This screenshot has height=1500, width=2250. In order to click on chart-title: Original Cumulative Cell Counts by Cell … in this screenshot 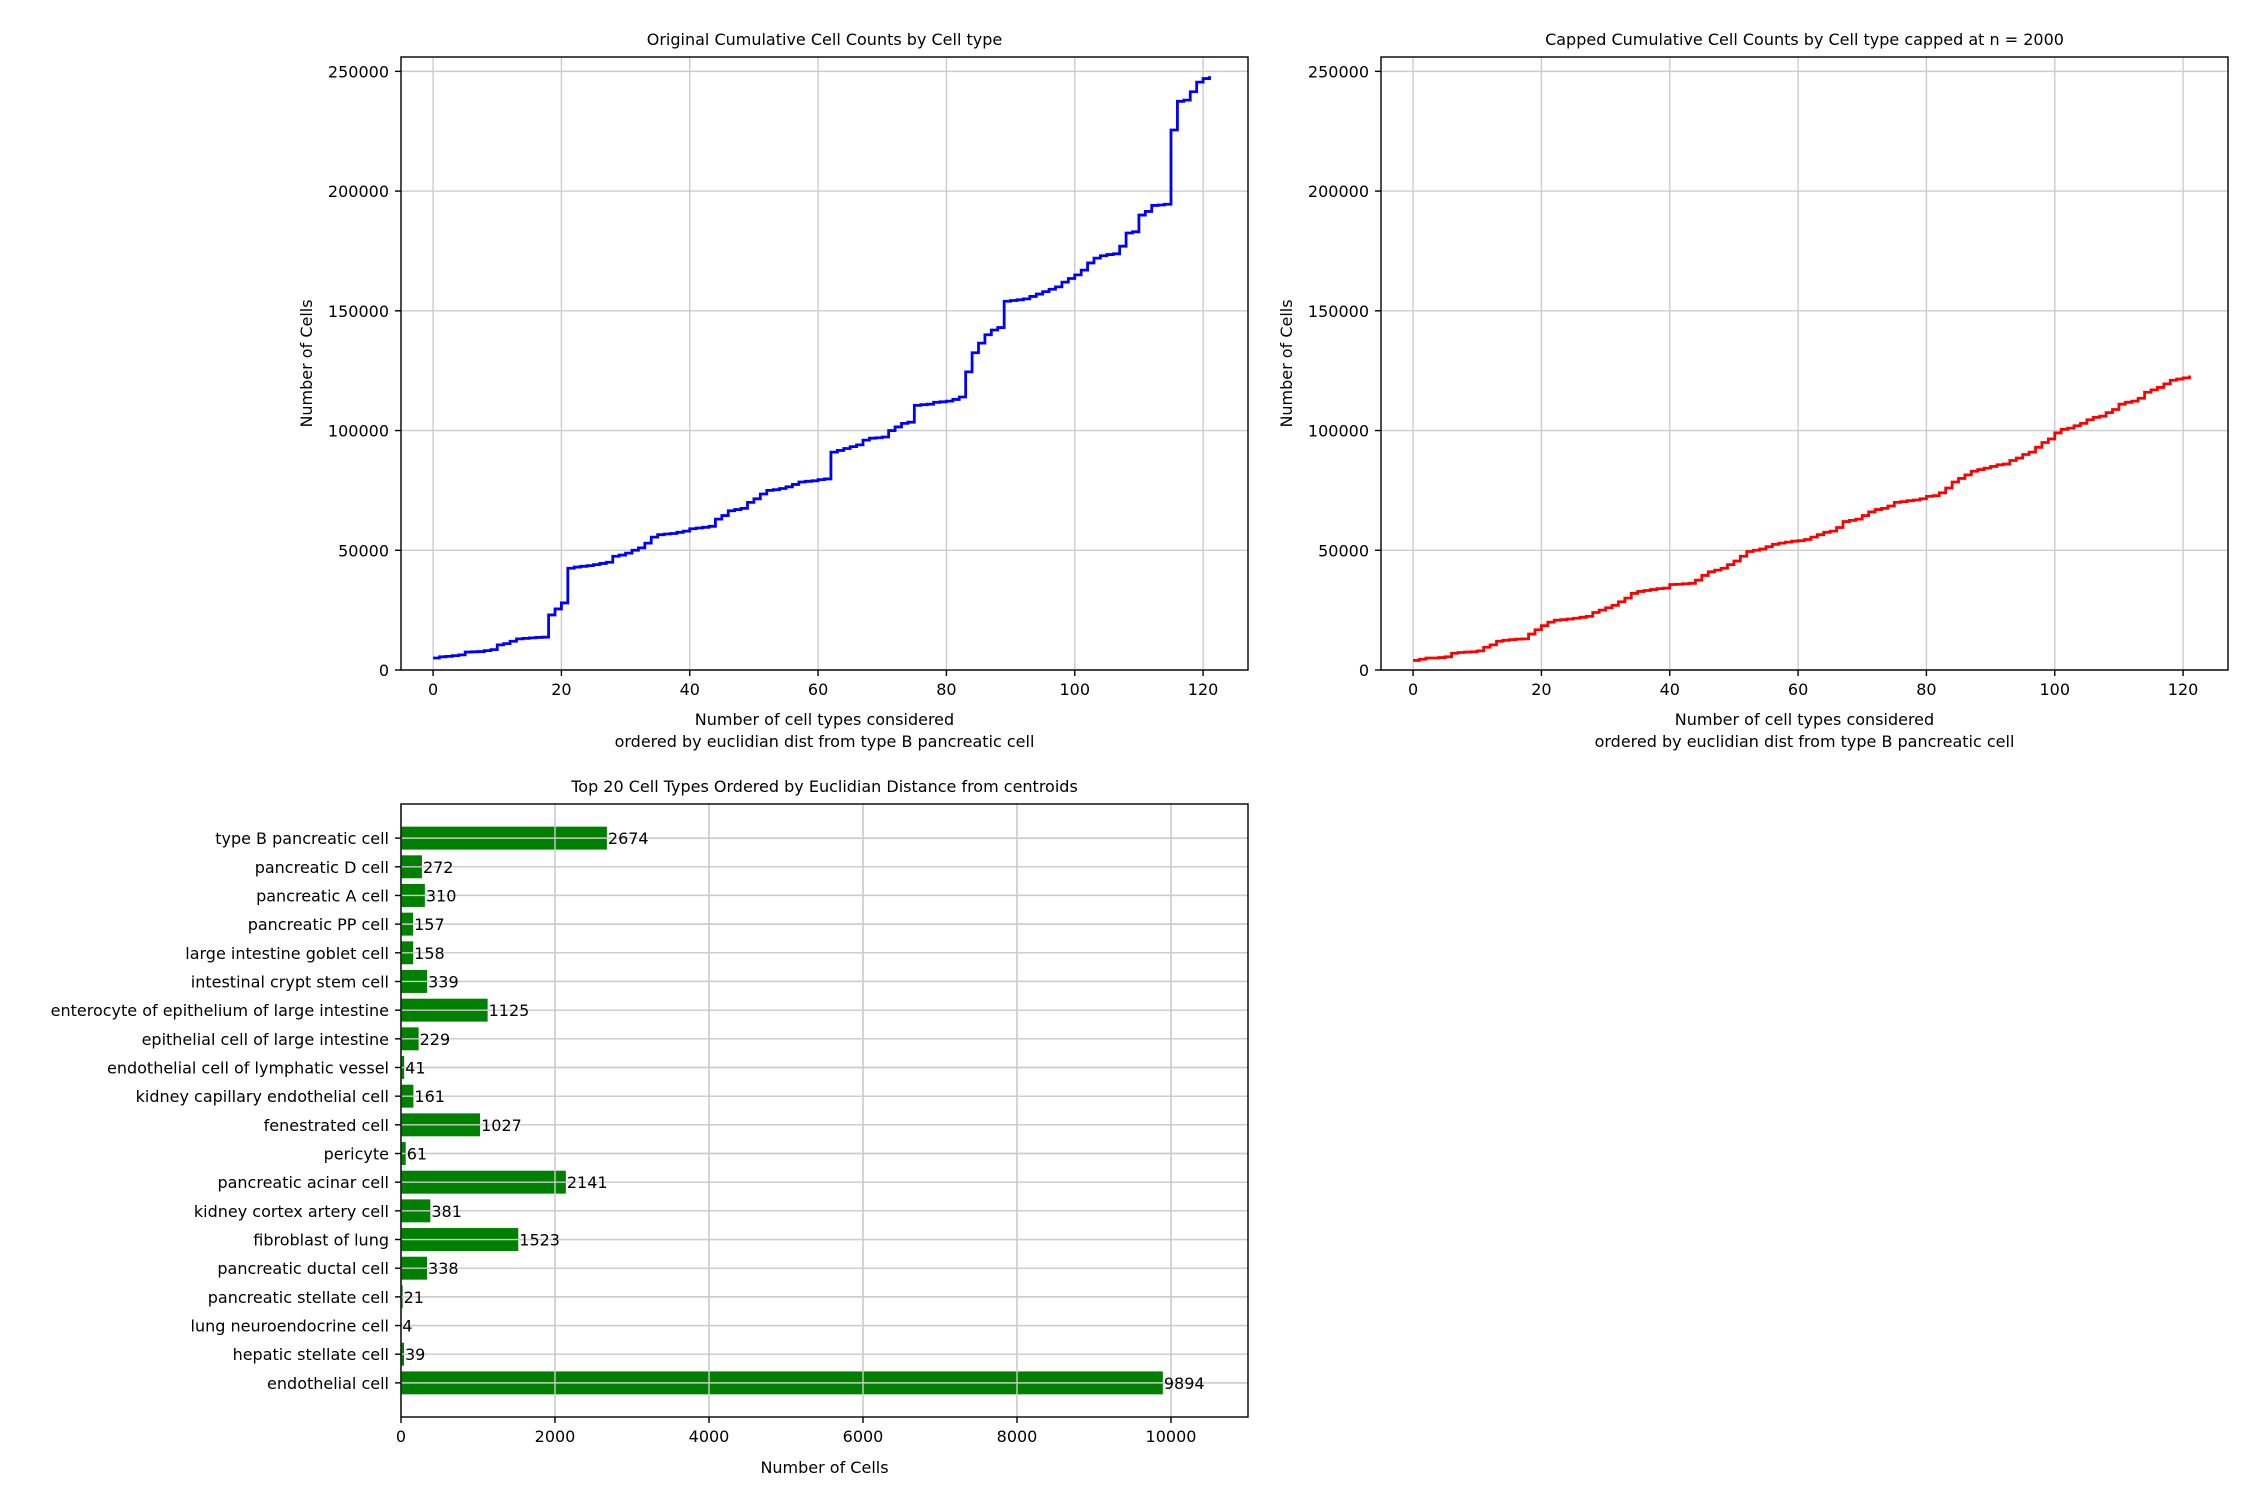, I will do `click(824, 39)`.